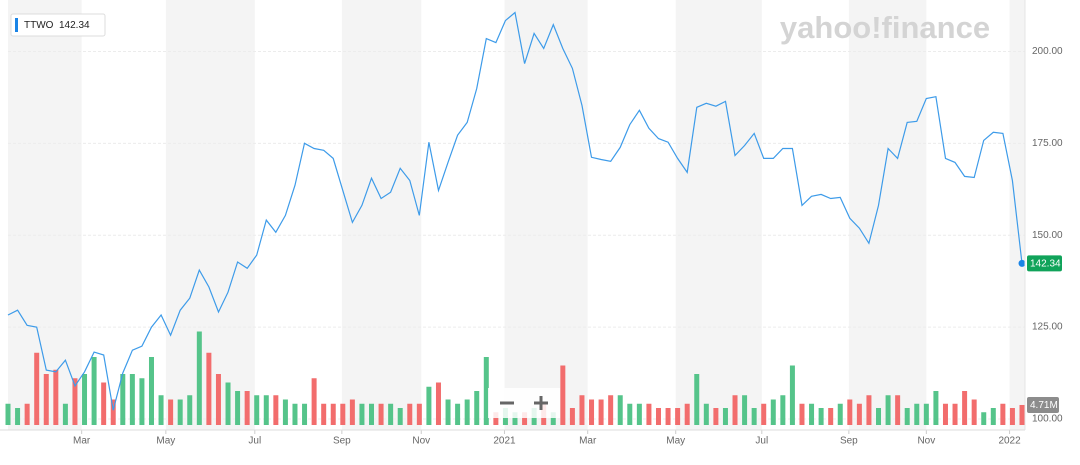 The width and height of the screenshot is (1080, 465). I want to click on zoom-in, so click(541, 403).